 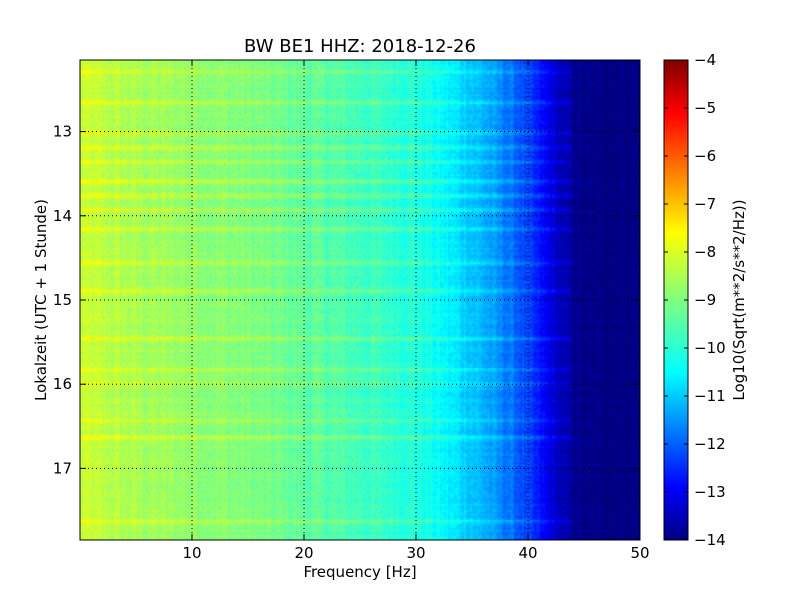 What do you see at coordinates (303, 553) in the screenshot?
I see `x-tick-label: 20` at bounding box center [303, 553].